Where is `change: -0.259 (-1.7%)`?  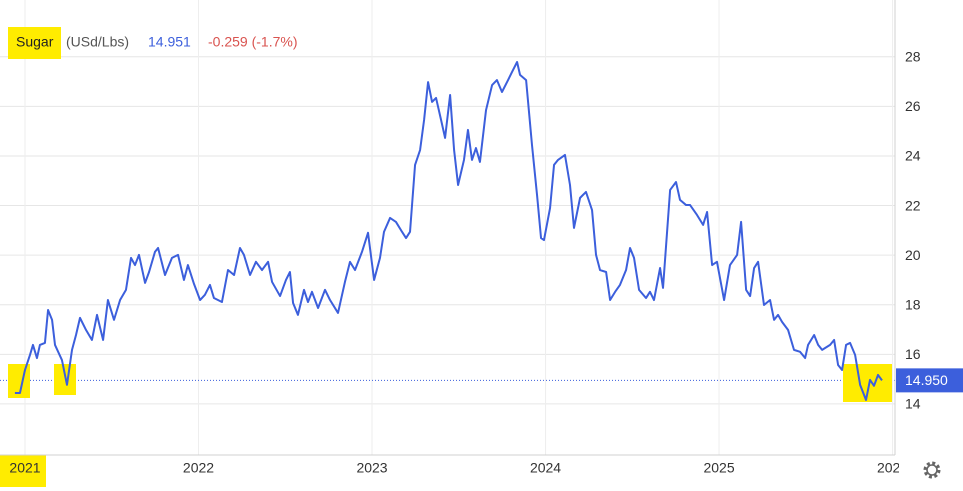 change: -0.259 (-1.7%) is located at coordinates (252, 42).